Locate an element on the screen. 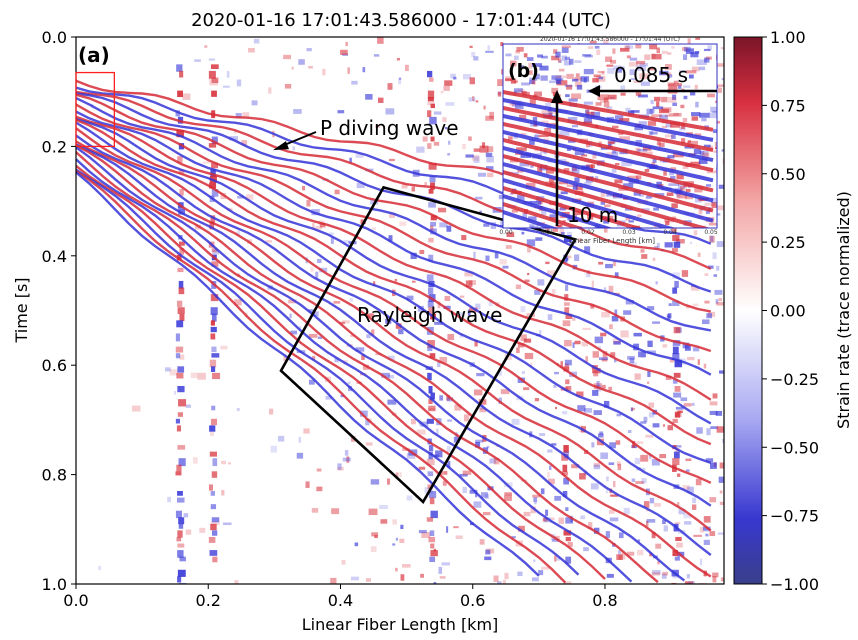 The image size is (858, 640). y-axis-label: Time [s] is located at coordinates (21, 310).